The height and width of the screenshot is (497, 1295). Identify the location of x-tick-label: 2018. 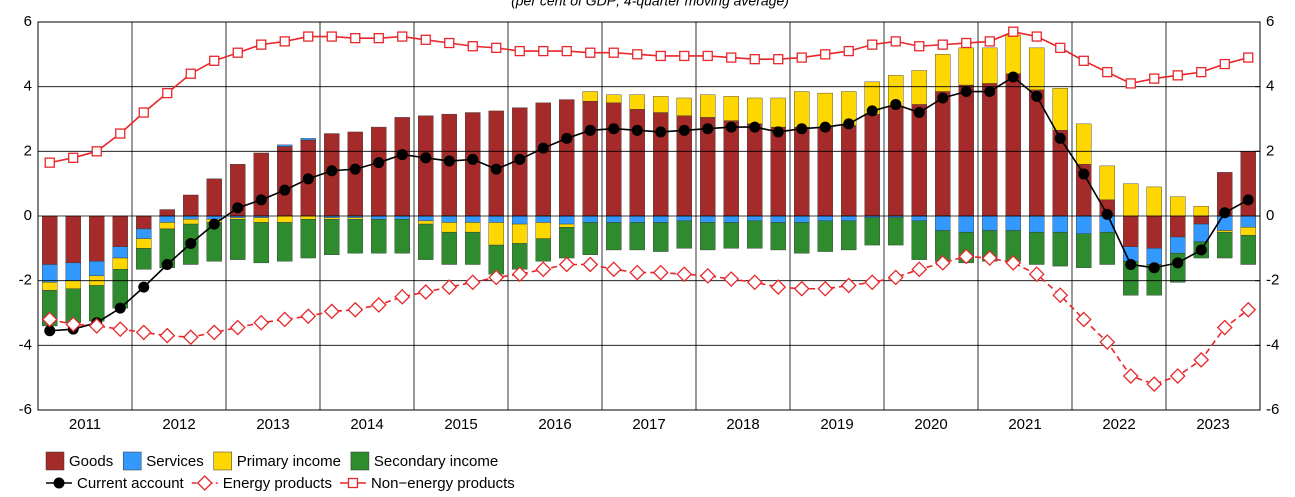
(742, 424).